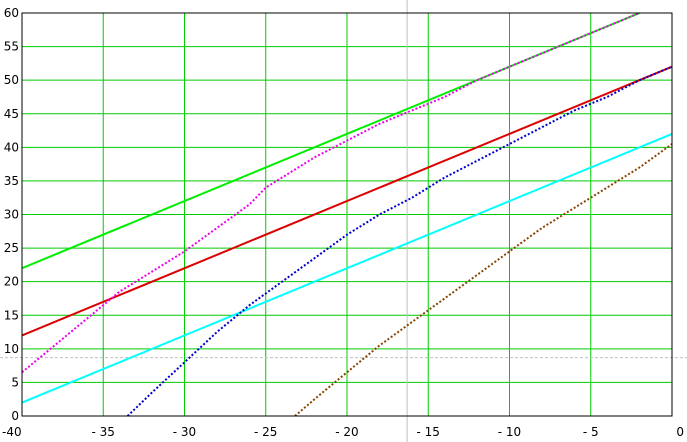 The height and width of the screenshot is (442, 687). What do you see at coordinates (11, 282) in the screenshot?
I see `y-tick-label: 20` at bounding box center [11, 282].